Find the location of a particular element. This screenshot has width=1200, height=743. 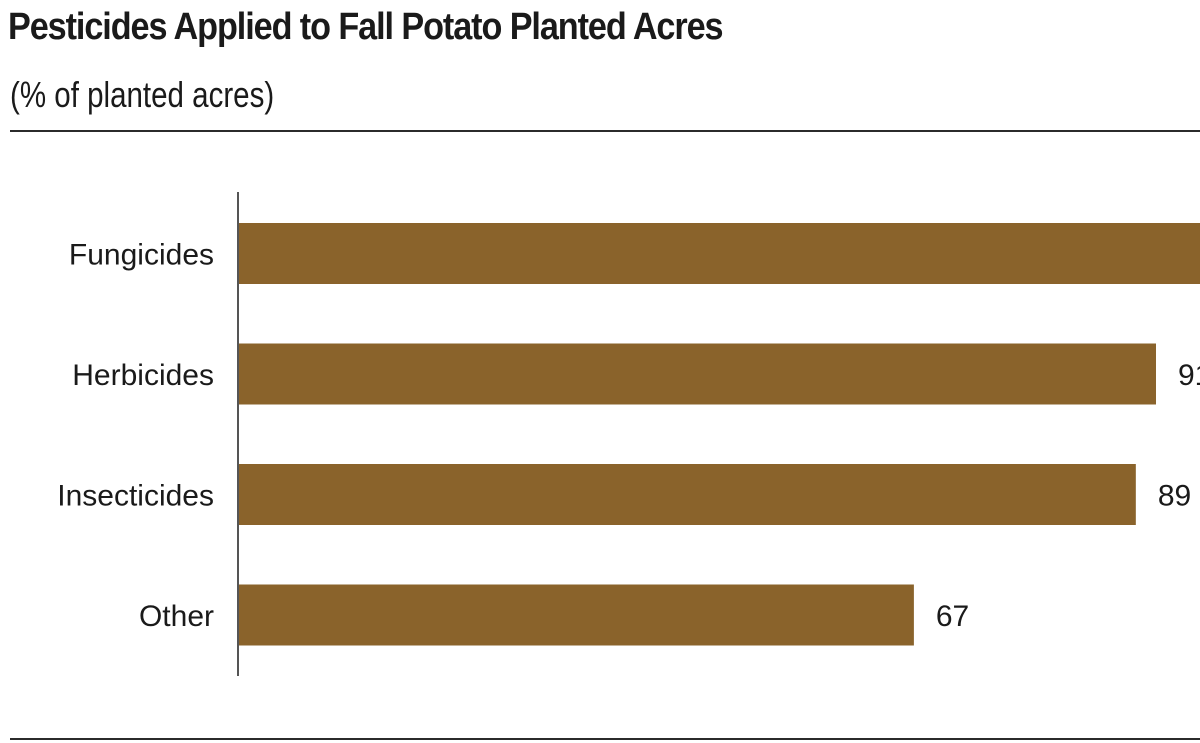

bar-other is located at coordinates (576, 615).